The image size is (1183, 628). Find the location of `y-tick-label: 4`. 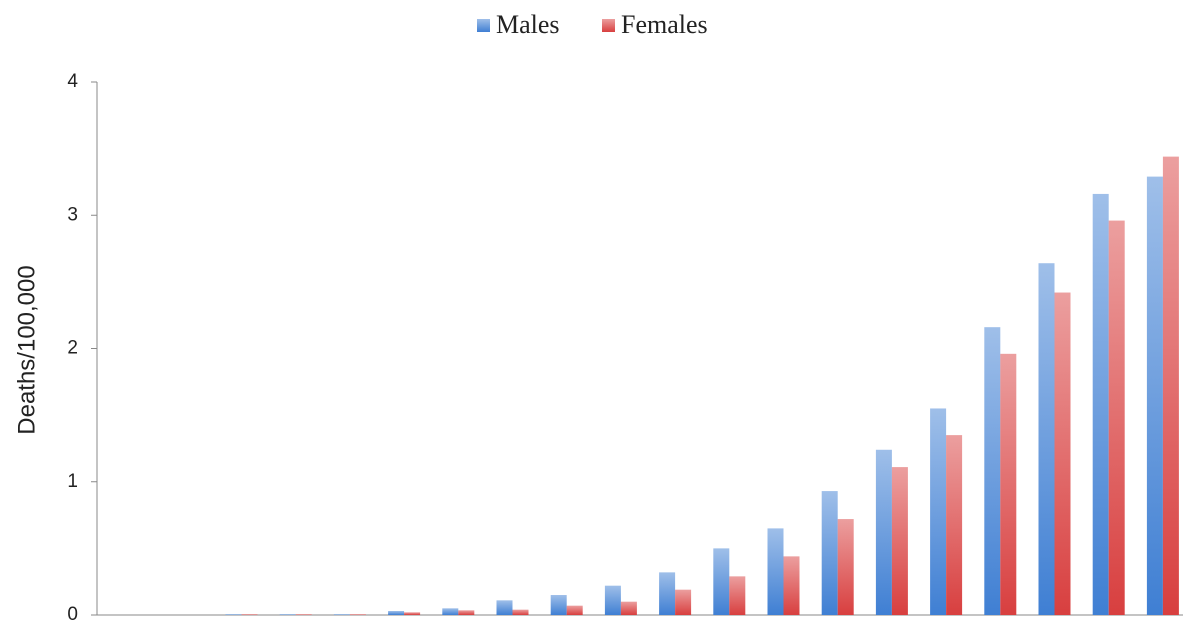

y-tick-label: 4 is located at coordinates (72, 81).